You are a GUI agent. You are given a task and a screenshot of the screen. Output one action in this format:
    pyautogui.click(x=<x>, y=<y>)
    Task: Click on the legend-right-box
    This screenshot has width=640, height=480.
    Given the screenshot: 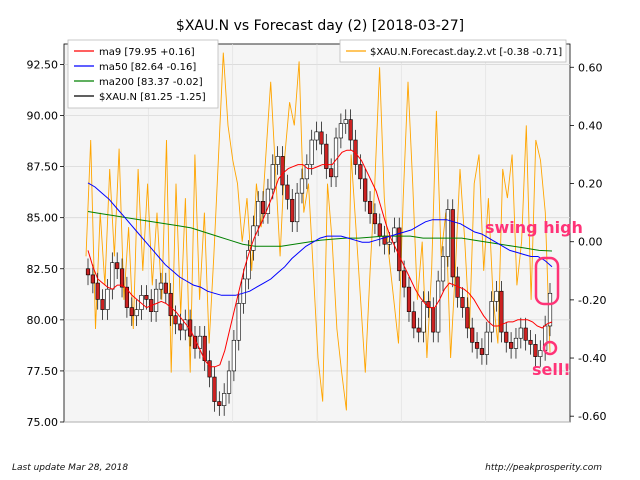 What is the action you would take?
    pyautogui.click(x=453, y=51)
    